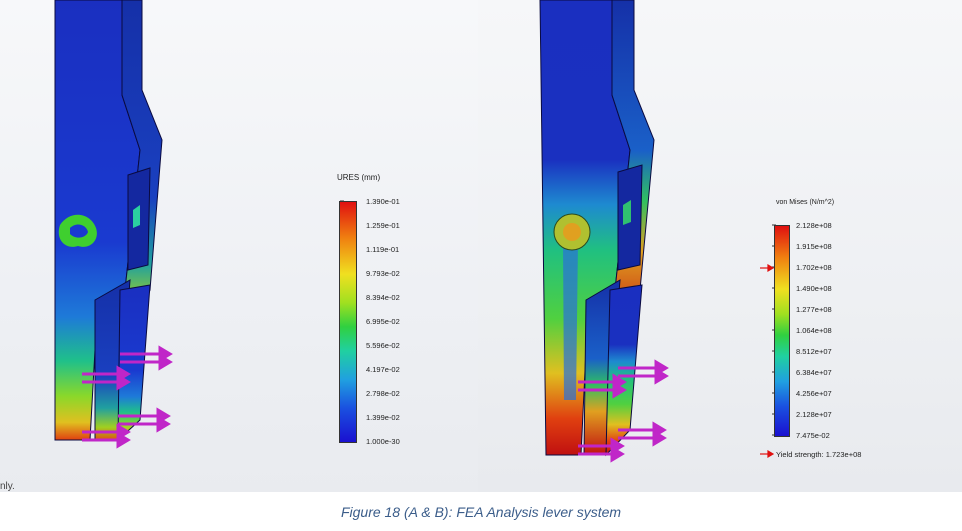  I want to click on von-mises-tick-label: 2.128e+07, so click(814, 414).